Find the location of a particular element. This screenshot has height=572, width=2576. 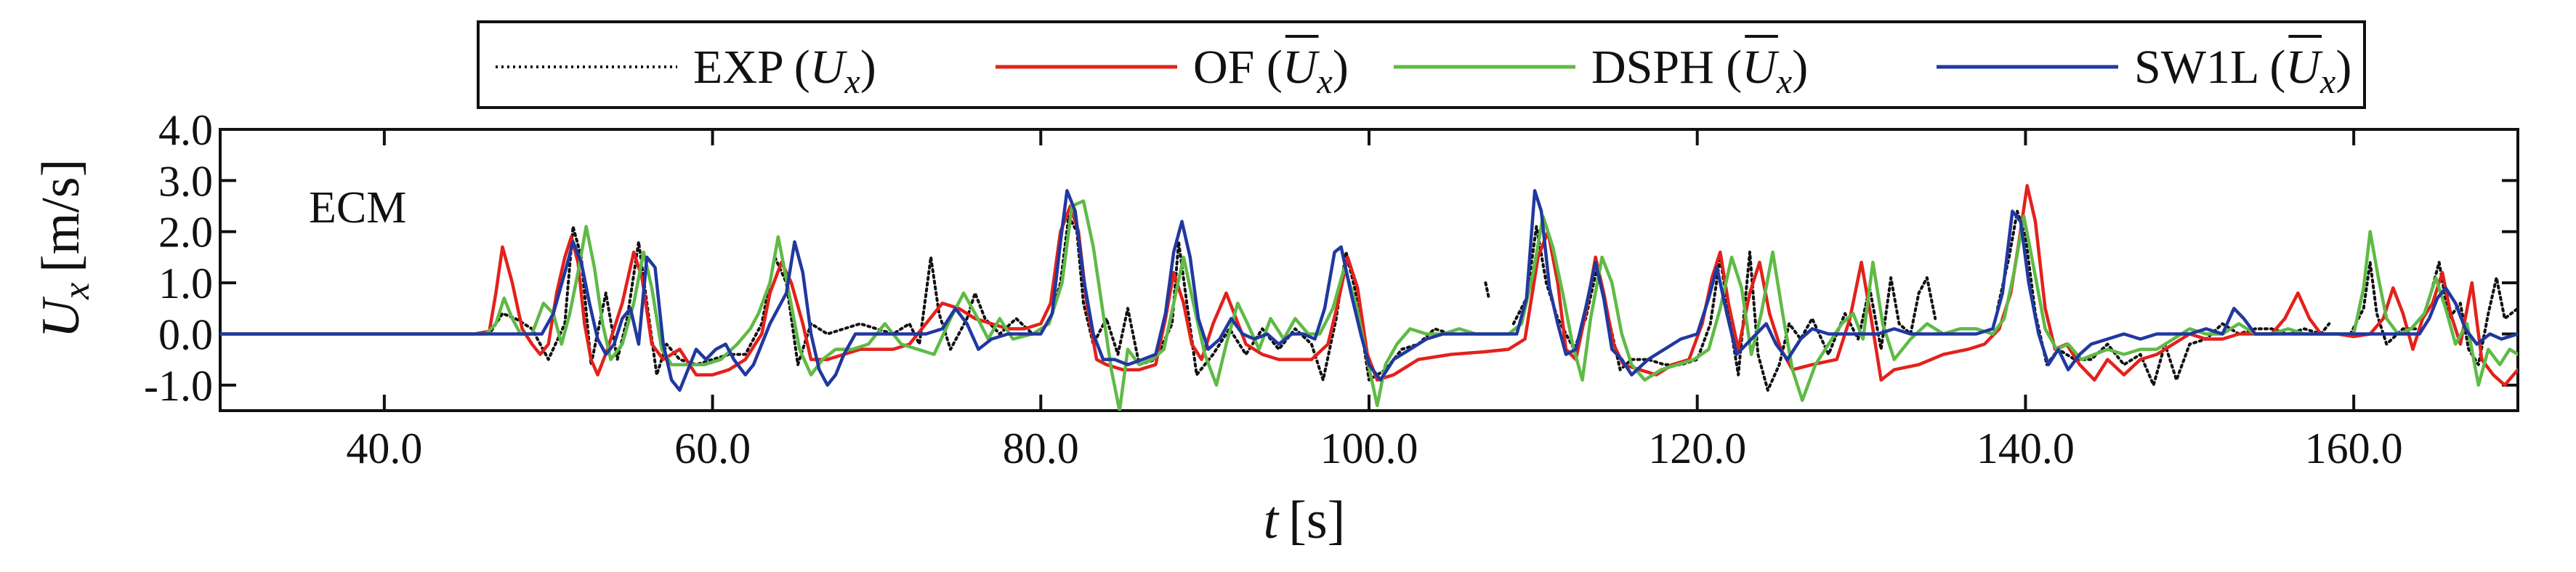

y-axis-subscript: x is located at coordinates (76, 291).